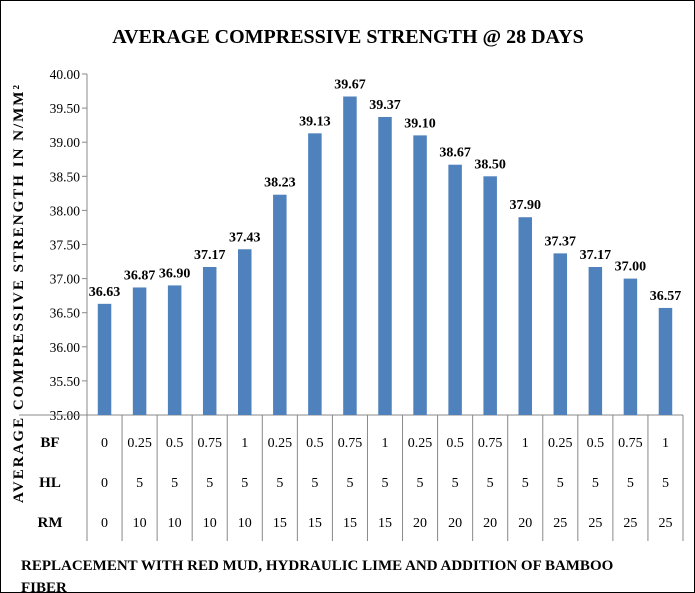 The height and width of the screenshot is (593, 695). I want to click on row-rm-cell-3: 10, so click(210, 523).